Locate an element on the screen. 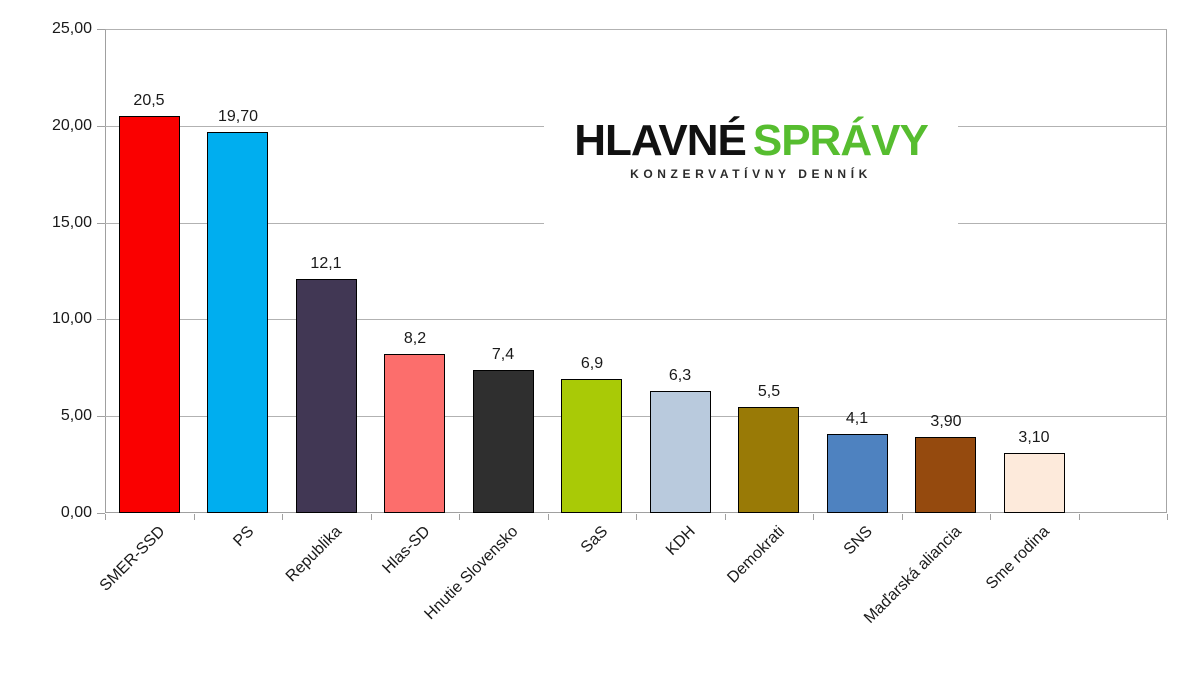 This screenshot has height=700, width=1184. bar-value-label: 3,90 is located at coordinates (946, 421).